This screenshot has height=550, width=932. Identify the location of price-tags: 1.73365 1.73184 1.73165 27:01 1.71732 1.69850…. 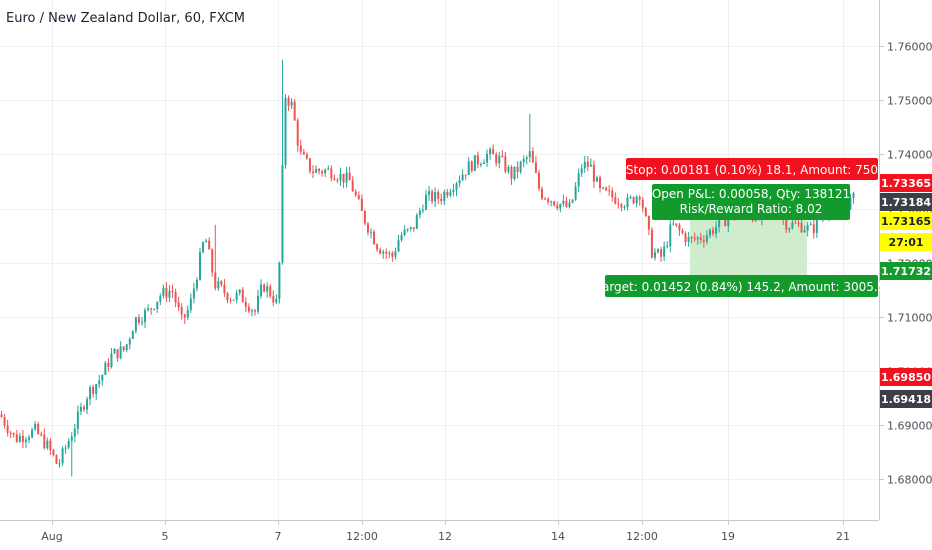
(906, 291).